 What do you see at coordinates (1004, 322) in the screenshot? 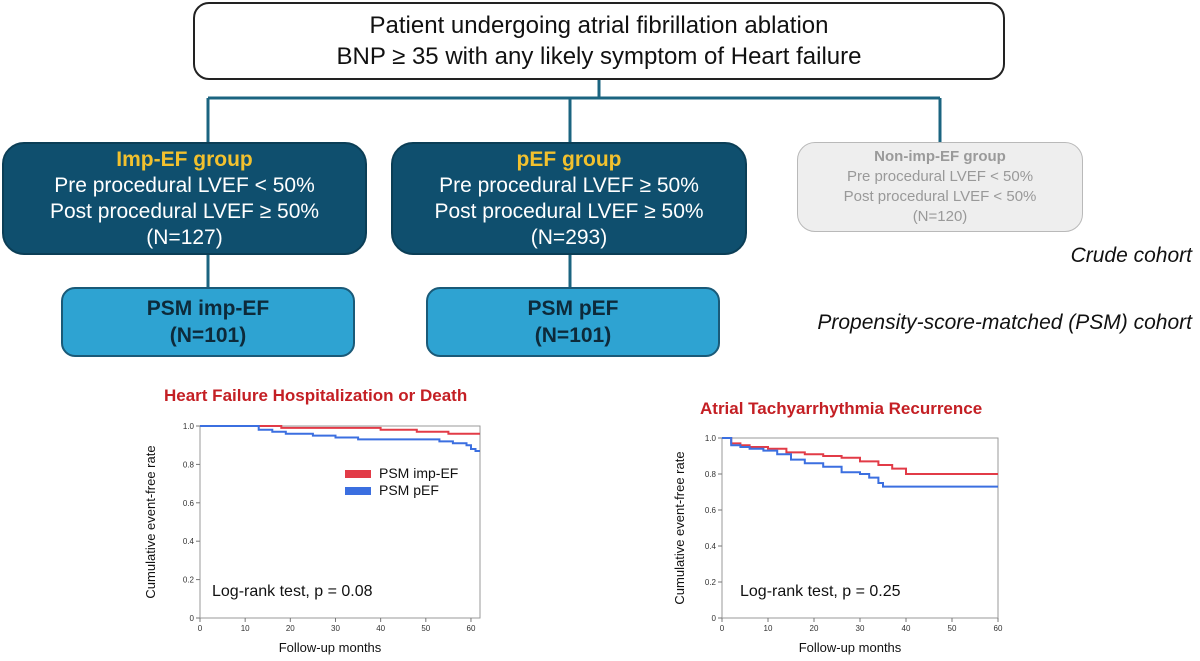
I see `psm-cohort-label: Propensity-score-matched (PSM) cohort` at bounding box center [1004, 322].